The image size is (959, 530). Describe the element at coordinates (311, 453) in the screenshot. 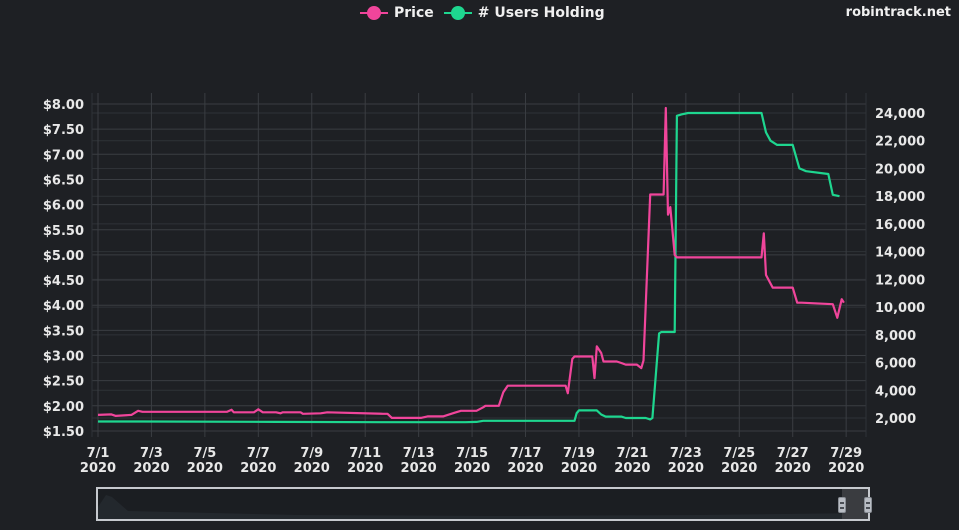

I see `date-tick-label: 7/9` at that location.